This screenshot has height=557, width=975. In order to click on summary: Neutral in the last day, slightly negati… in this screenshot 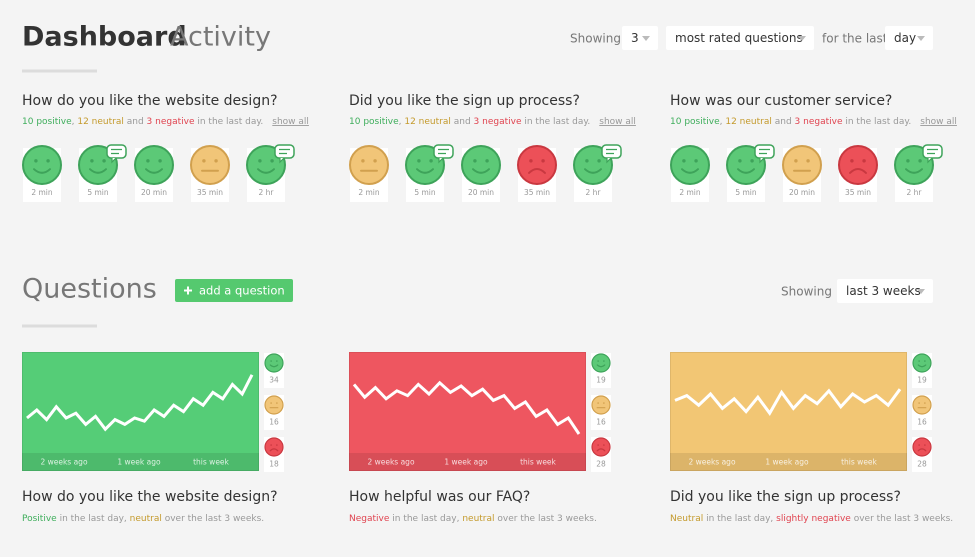, I will do `click(811, 519)`.